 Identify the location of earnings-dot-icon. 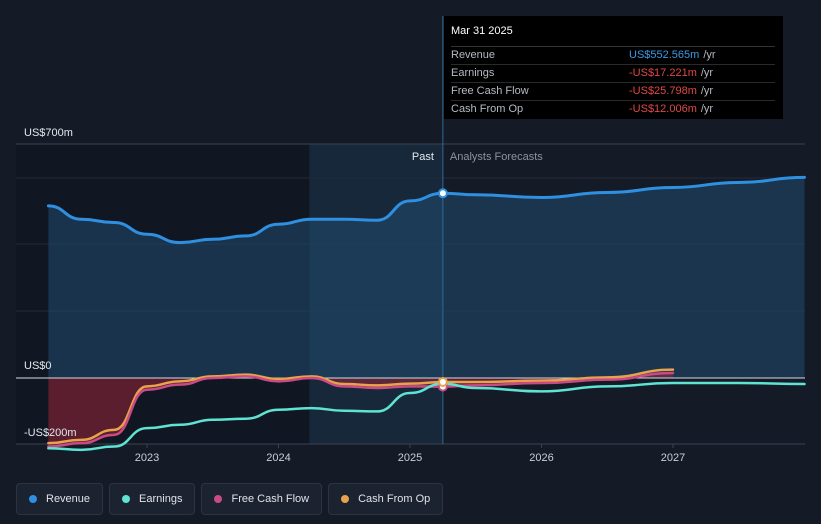
(126, 499).